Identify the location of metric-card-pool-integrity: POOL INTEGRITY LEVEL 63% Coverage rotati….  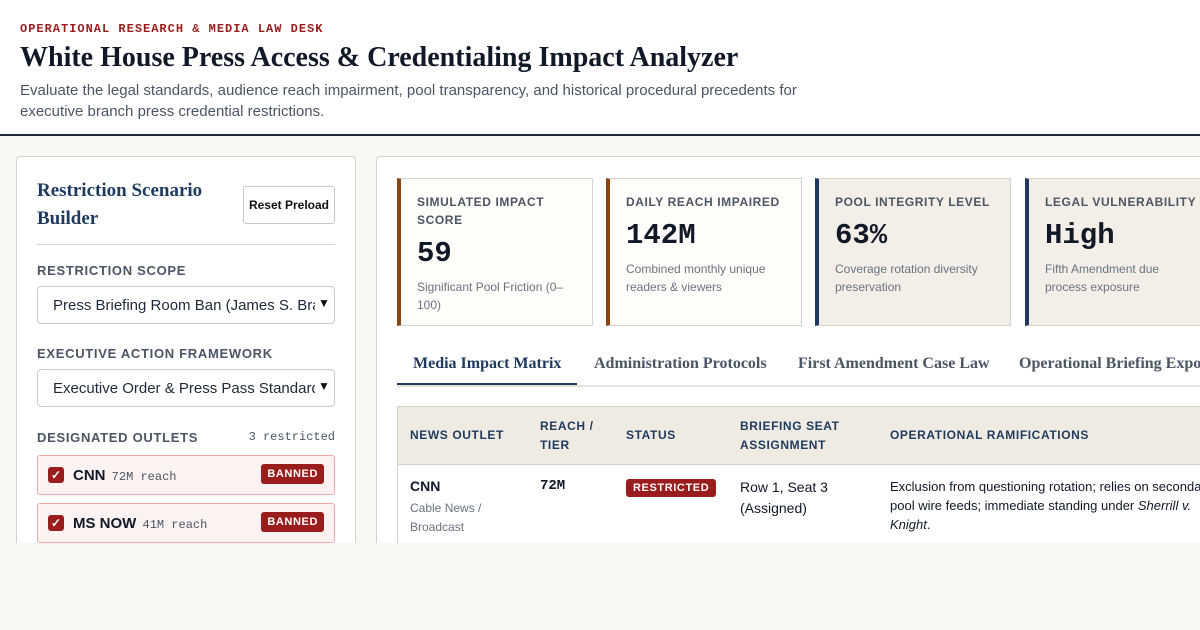
(913, 252).